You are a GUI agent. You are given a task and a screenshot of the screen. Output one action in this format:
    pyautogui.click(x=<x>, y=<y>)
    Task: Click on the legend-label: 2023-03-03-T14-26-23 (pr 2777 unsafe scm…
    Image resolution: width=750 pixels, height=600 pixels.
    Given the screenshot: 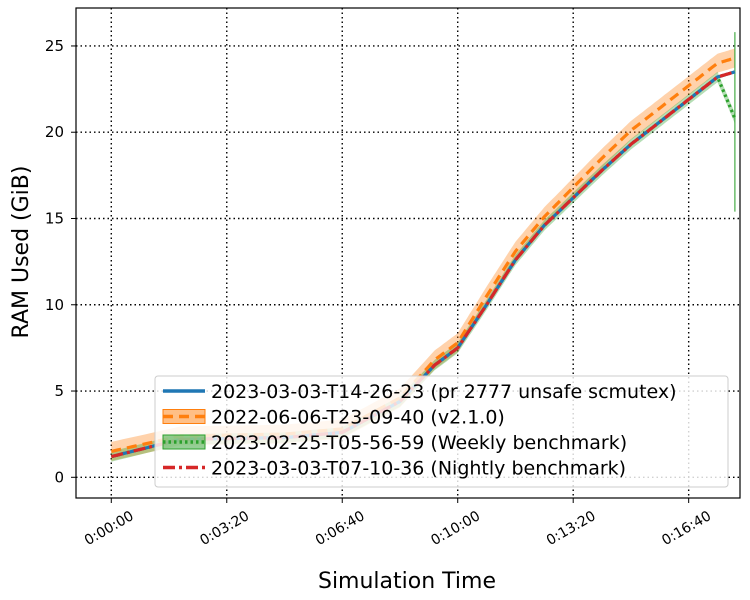 What is the action you would take?
    pyautogui.click(x=444, y=392)
    